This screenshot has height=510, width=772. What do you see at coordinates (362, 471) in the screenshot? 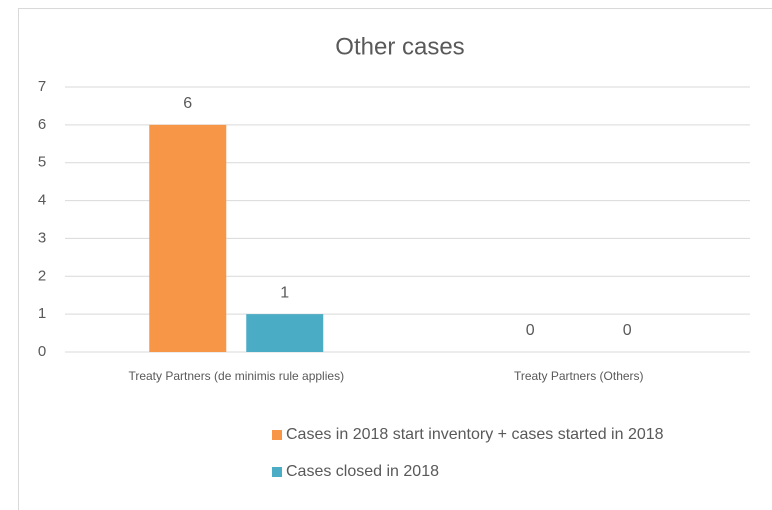
I see `legend-label: Cases closed in 2018` at bounding box center [362, 471].